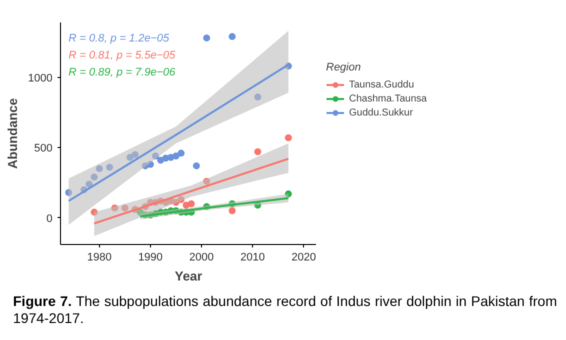 This screenshot has width=566, height=340. What do you see at coordinates (49, 218) in the screenshot?
I see `y-tick-label: 0` at bounding box center [49, 218].